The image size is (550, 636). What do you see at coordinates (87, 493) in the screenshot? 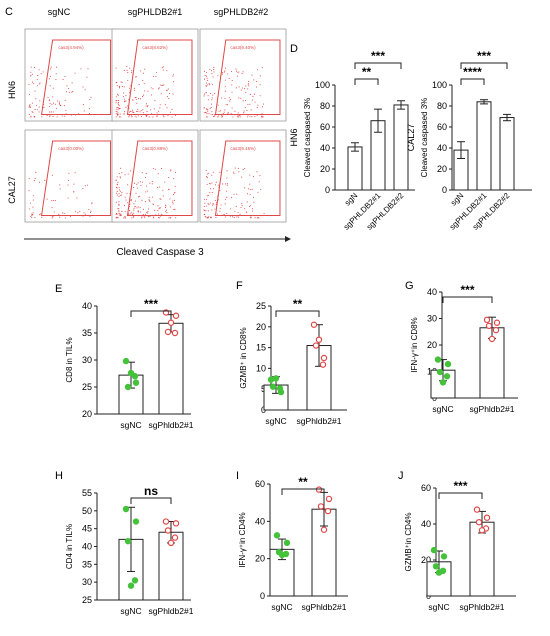
I see `y-tick-label: 55` at bounding box center [87, 493].